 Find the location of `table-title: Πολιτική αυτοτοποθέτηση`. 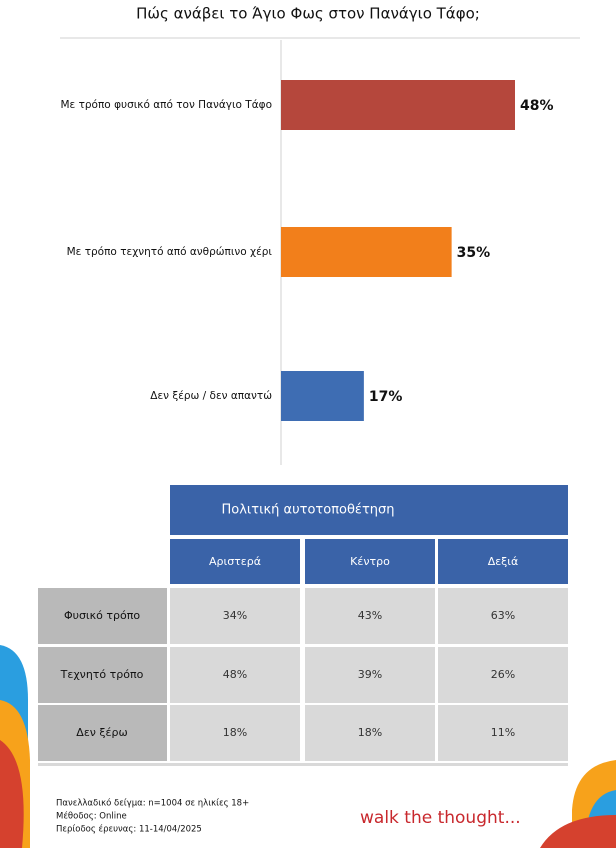

table-title: Πολιτική αυτοτοποθέτηση is located at coordinates (307, 510).